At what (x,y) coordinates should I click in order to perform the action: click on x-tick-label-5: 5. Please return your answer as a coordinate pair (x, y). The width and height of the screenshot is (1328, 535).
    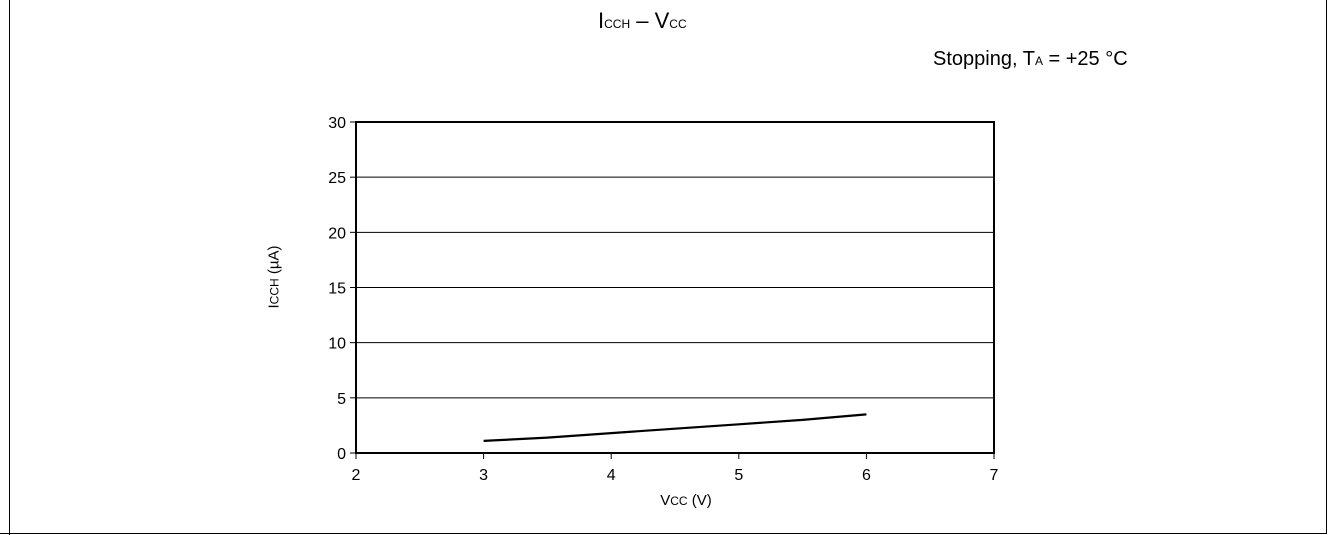
    Looking at the image, I should click on (738, 475).